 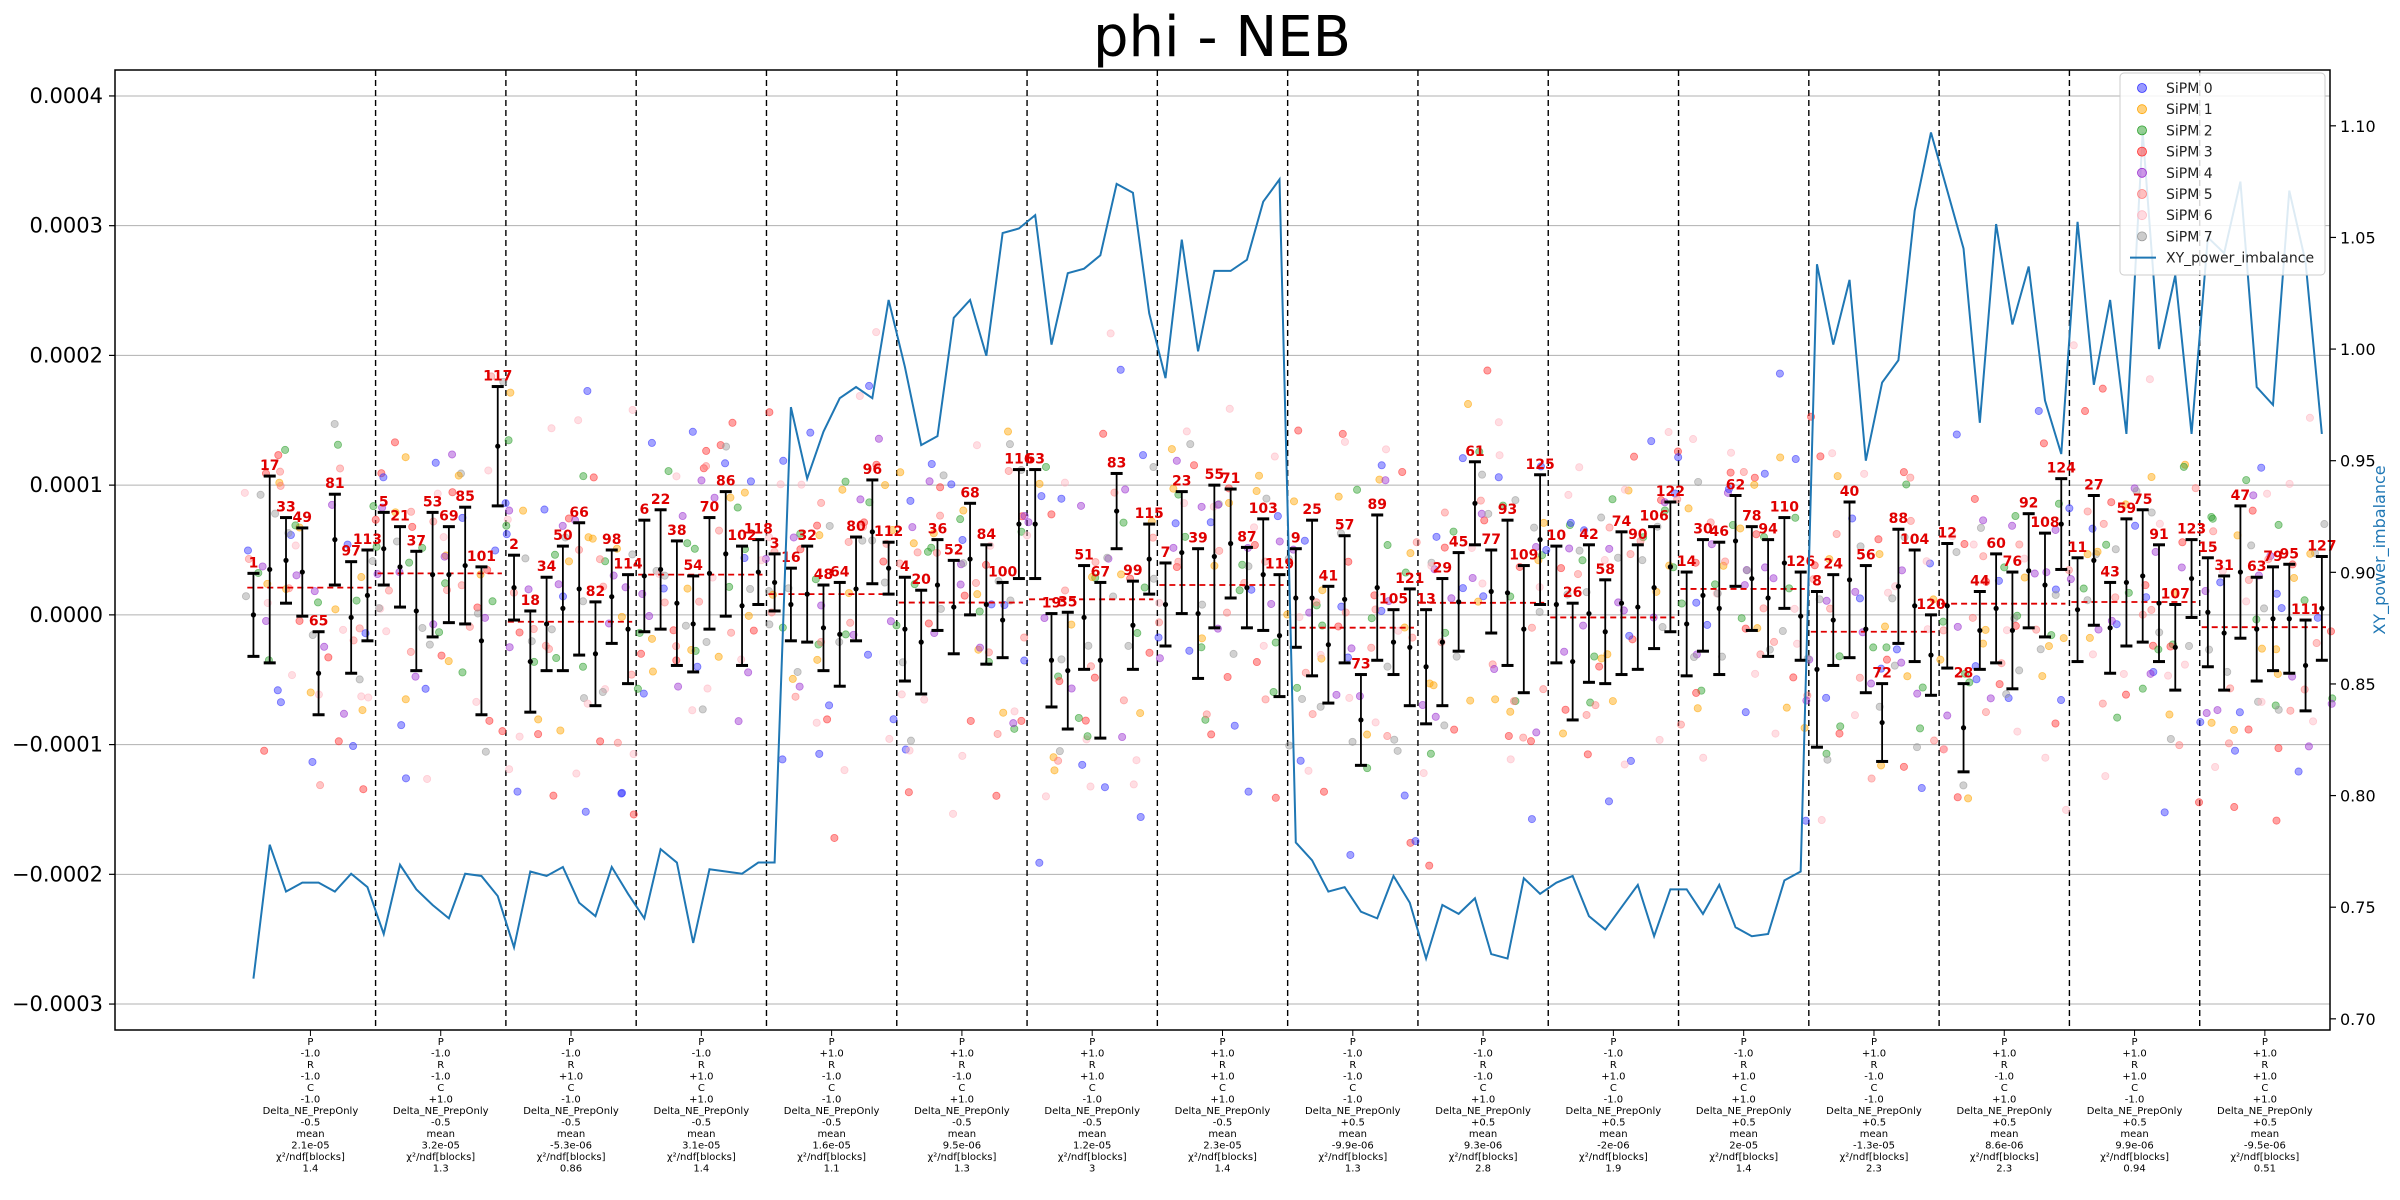 What do you see at coordinates (969, 493) in the screenshot?
I see `block-label: 68` at bounding box center [969, 493].